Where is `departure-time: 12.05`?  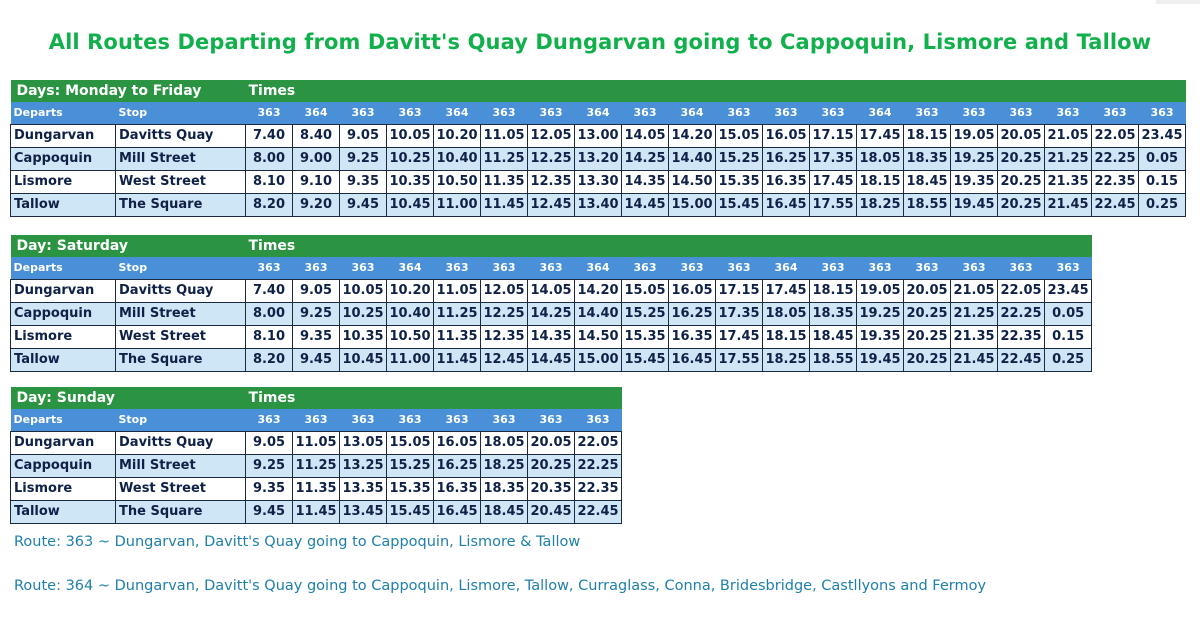 departure-time: 12.05 is located at coordinates (504, 291).